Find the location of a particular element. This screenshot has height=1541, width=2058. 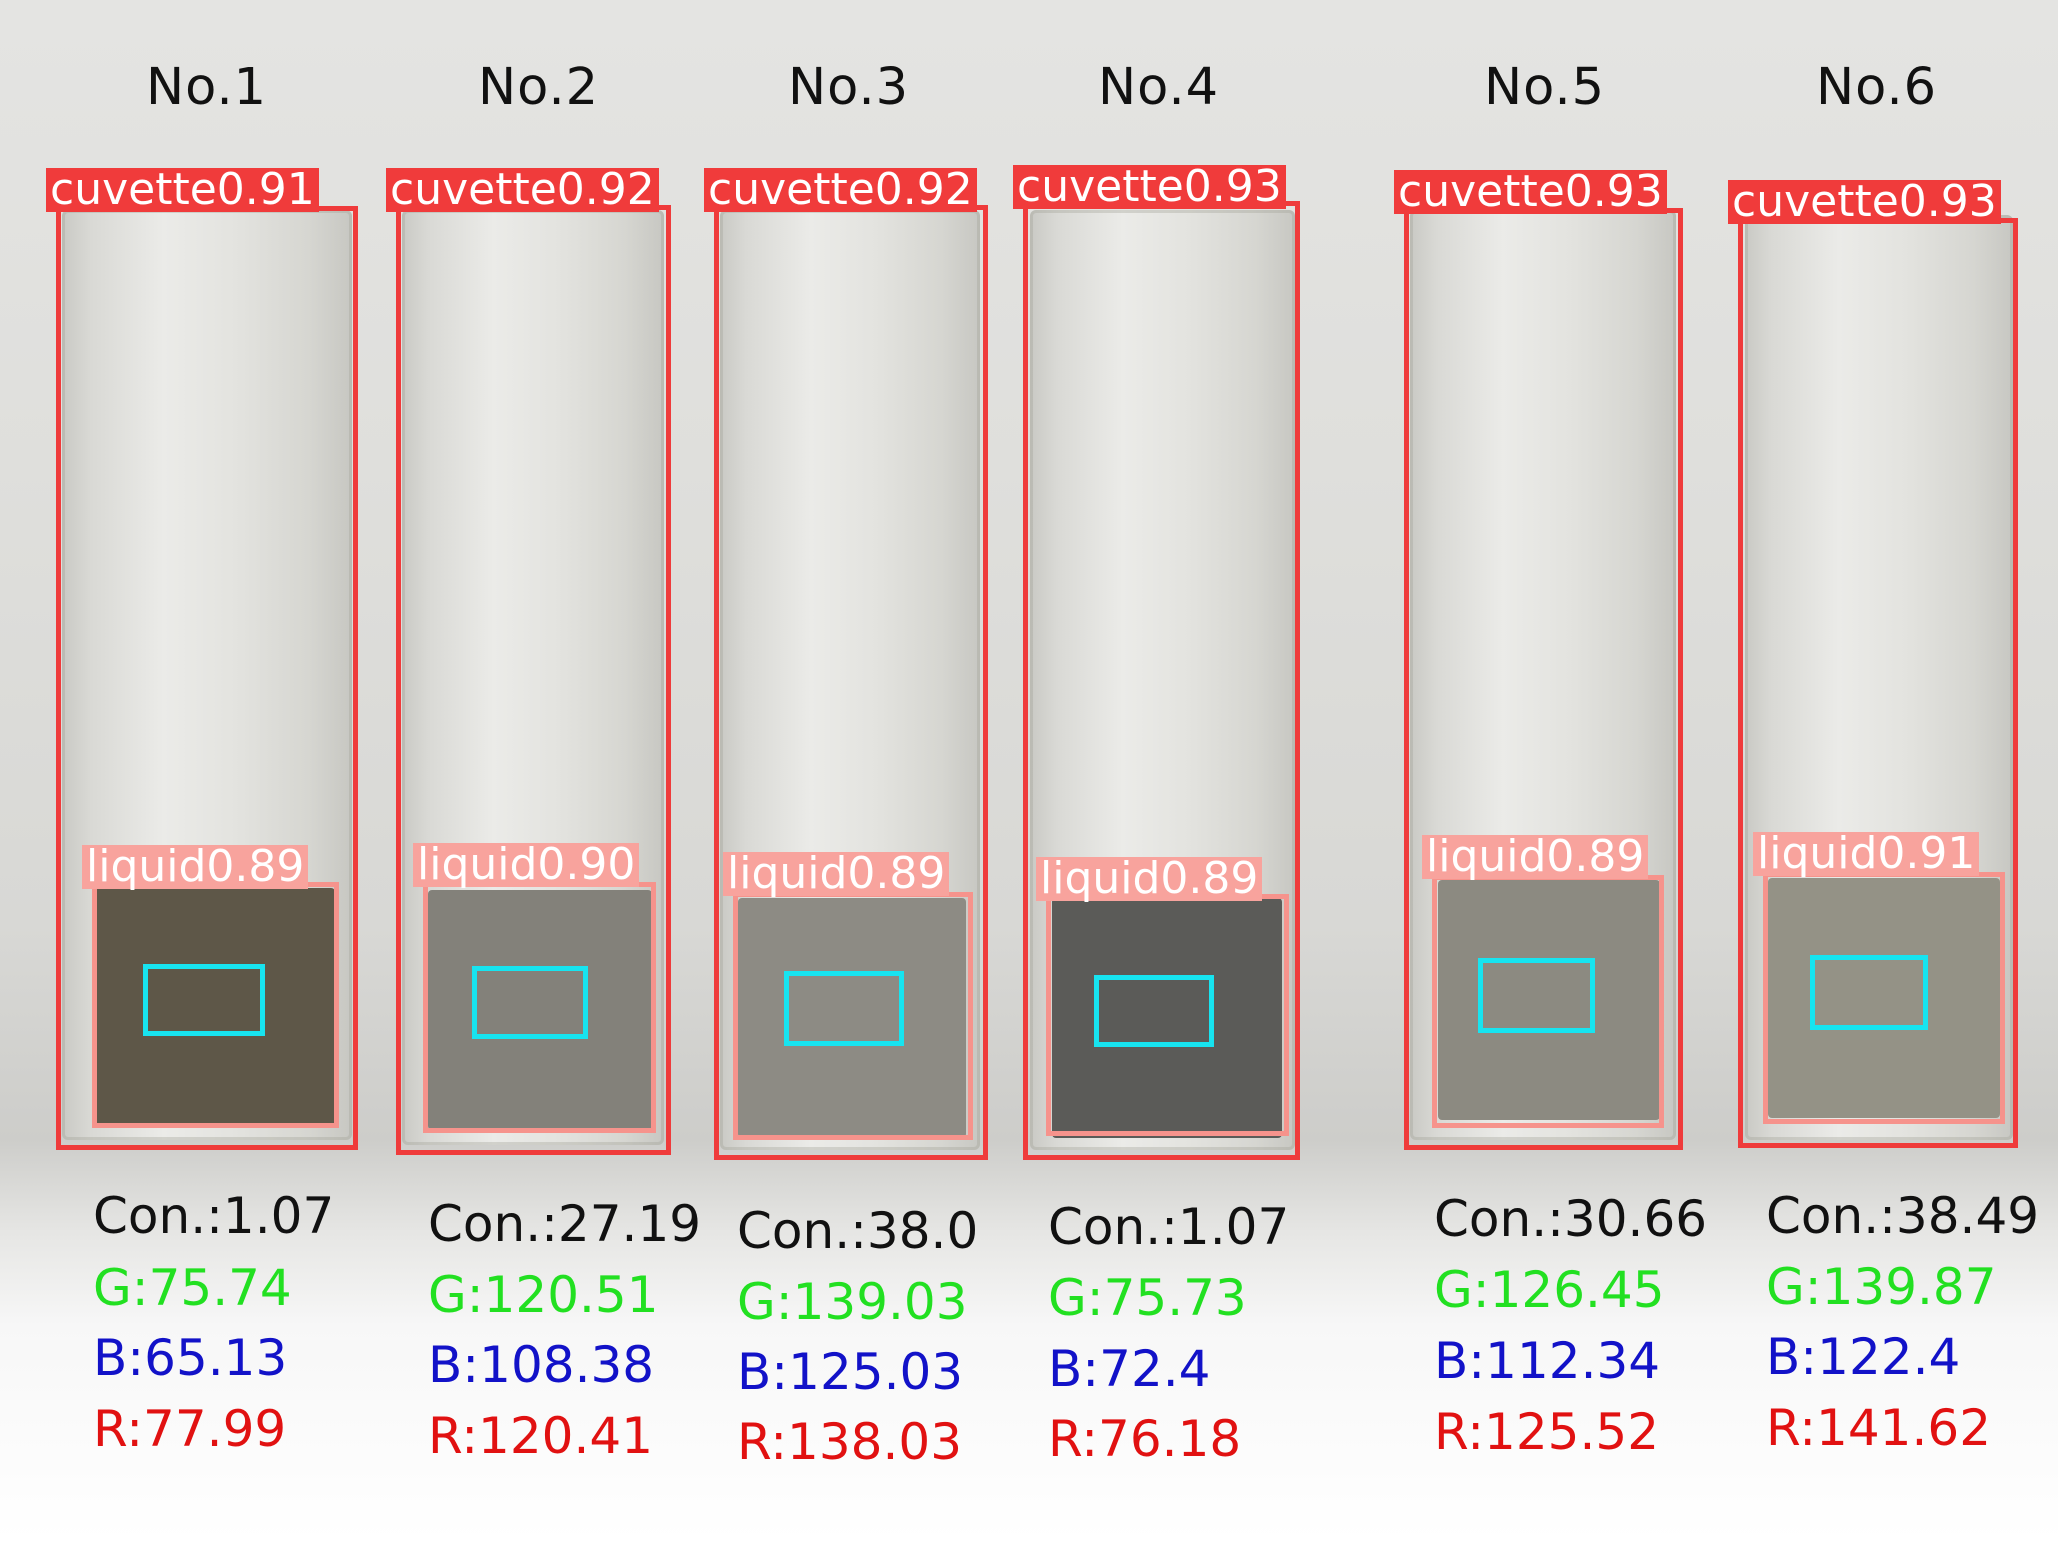

concentration-readout: Con.:38.0 is located at coordinates (858, 1231).